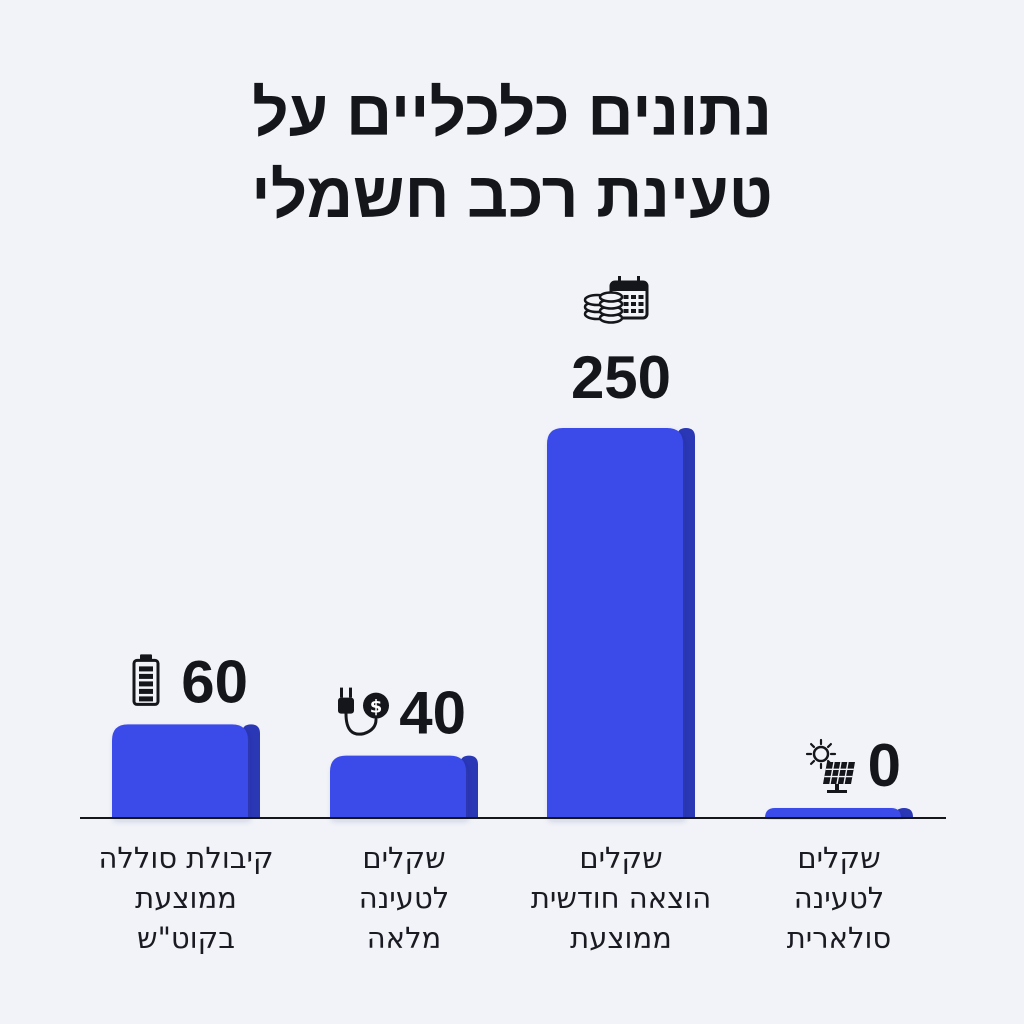  What do you see at coordinates (620, 858) in the screenshot?
I see `category-label-3-line-1: שקלים` at bounding box center [620, 858].